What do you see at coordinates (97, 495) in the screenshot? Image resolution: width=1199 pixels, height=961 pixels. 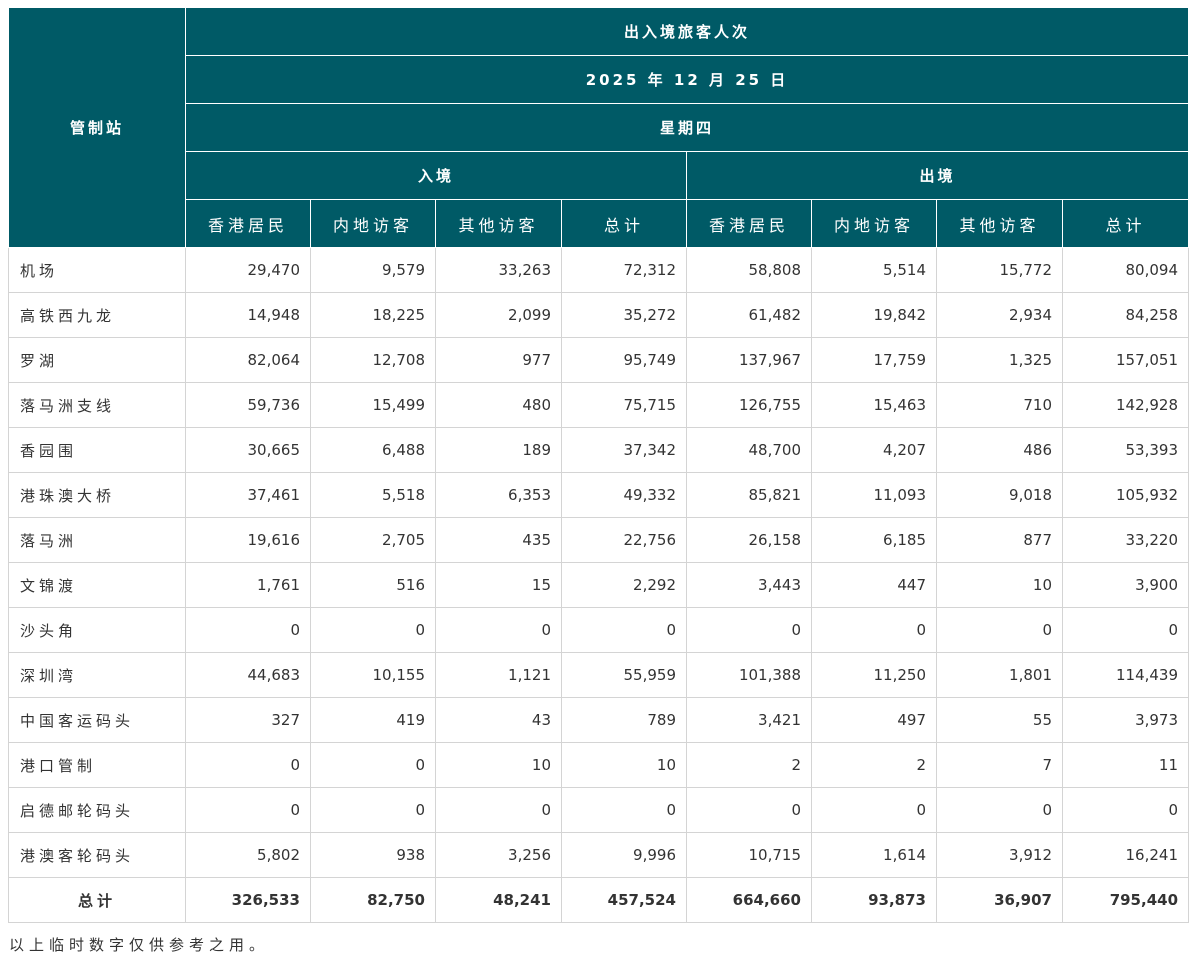 I see `control-point-name: 港珠澳大桥` at bounding box center [97, 495].